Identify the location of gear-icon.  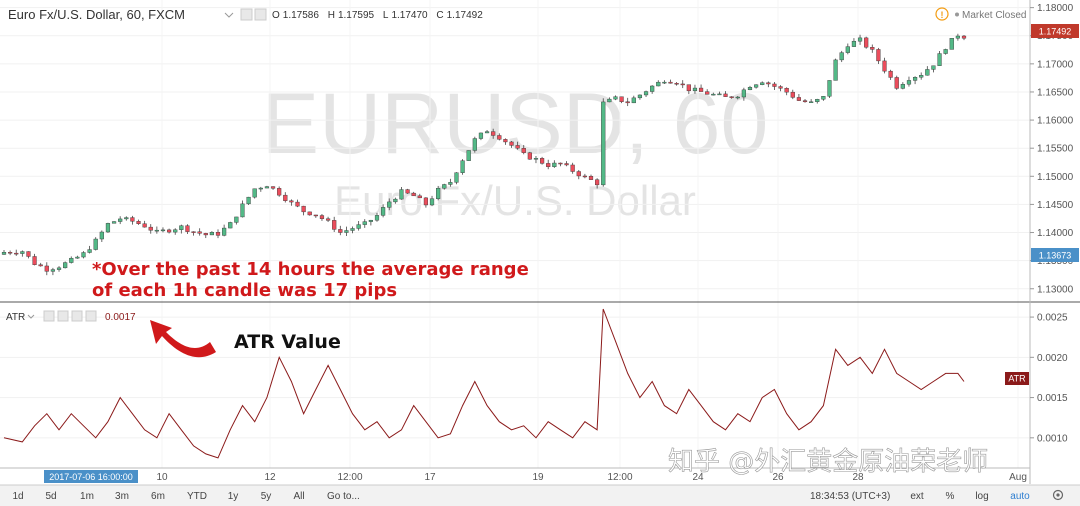
(1058, 495).